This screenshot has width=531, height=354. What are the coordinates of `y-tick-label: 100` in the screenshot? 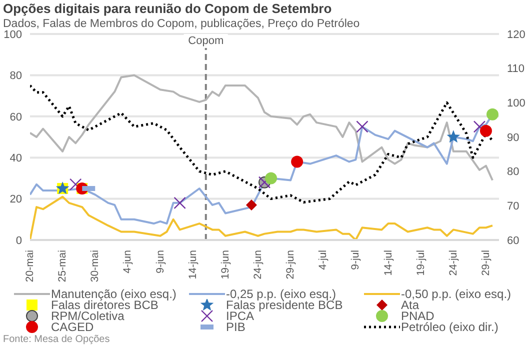 It's located at (13, 34).